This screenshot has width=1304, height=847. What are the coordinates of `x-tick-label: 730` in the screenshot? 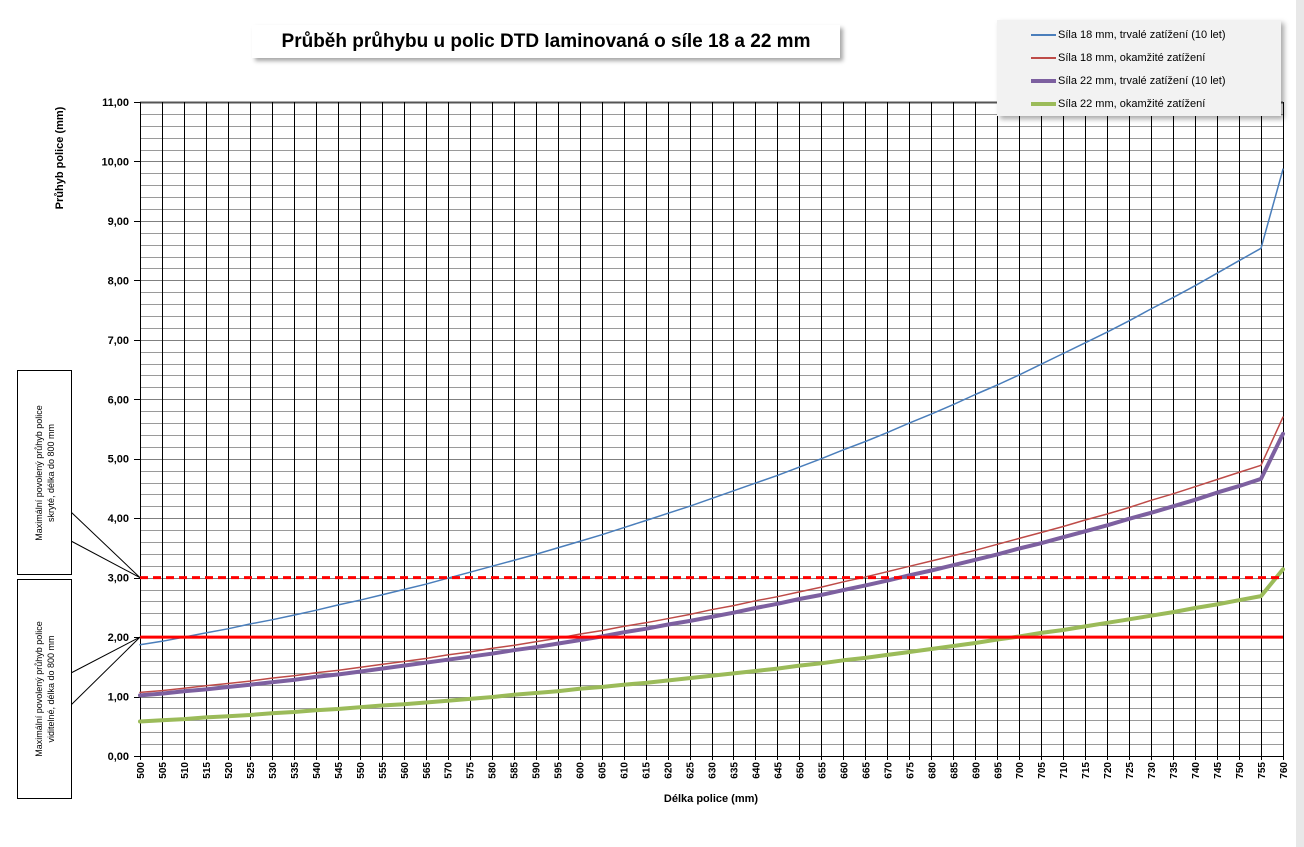 It's located at (1152, 770).